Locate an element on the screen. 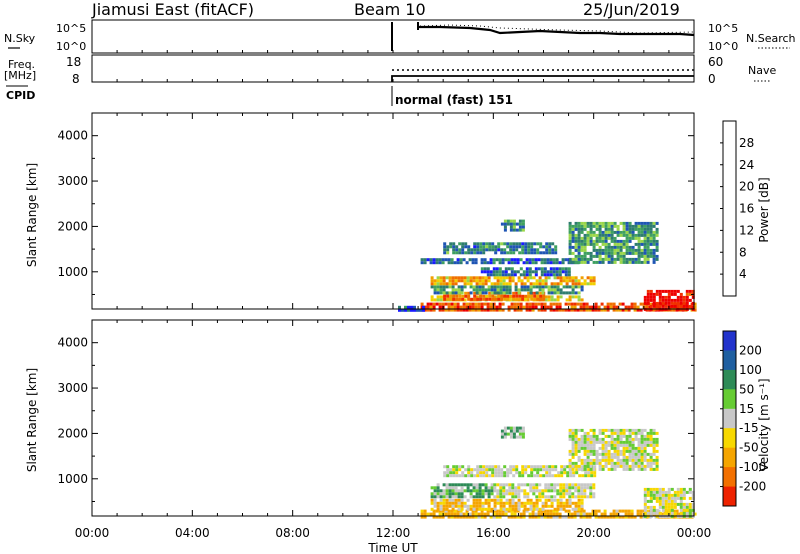  velocity-region is located at coordinates (512, 432).